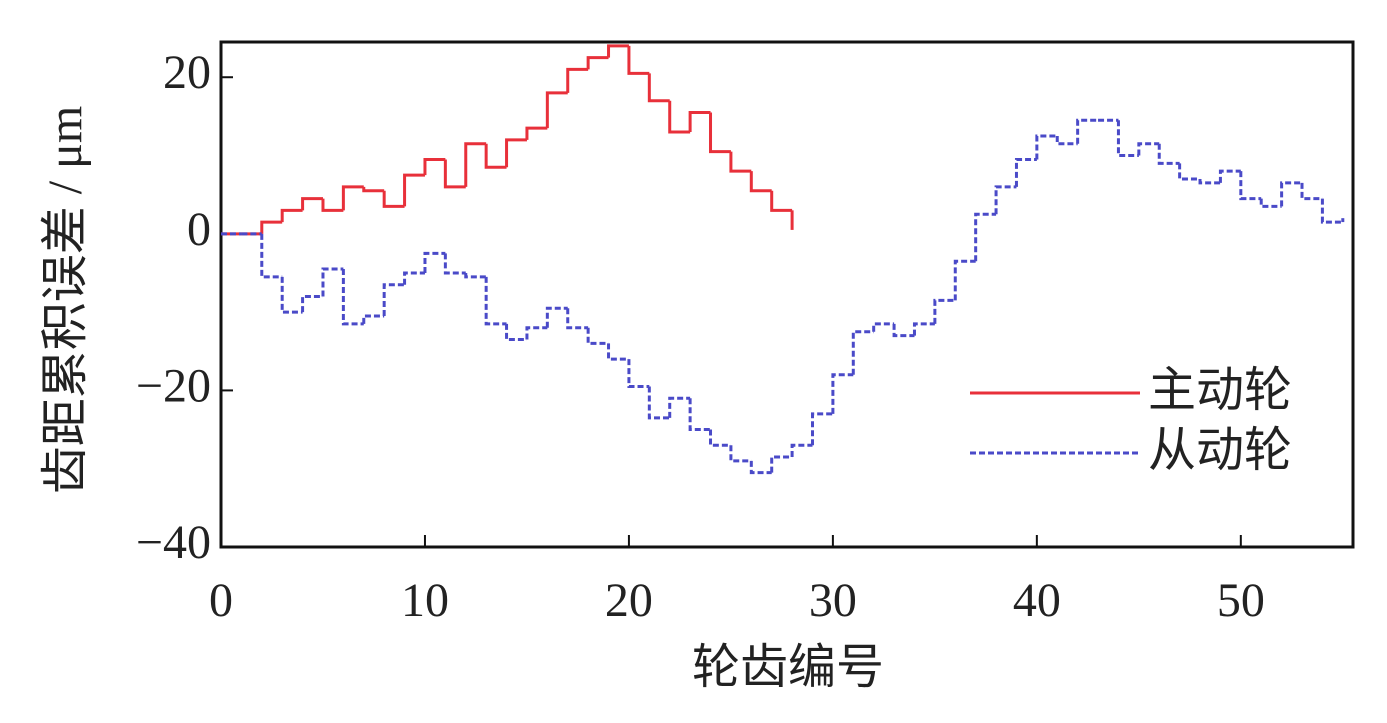 This screenshot has width=1387, height=723. What do you see at coordinates (1037, 600) in the screenshot?
I see `x-tick-label: 40` at bounding box center [1037, 600].